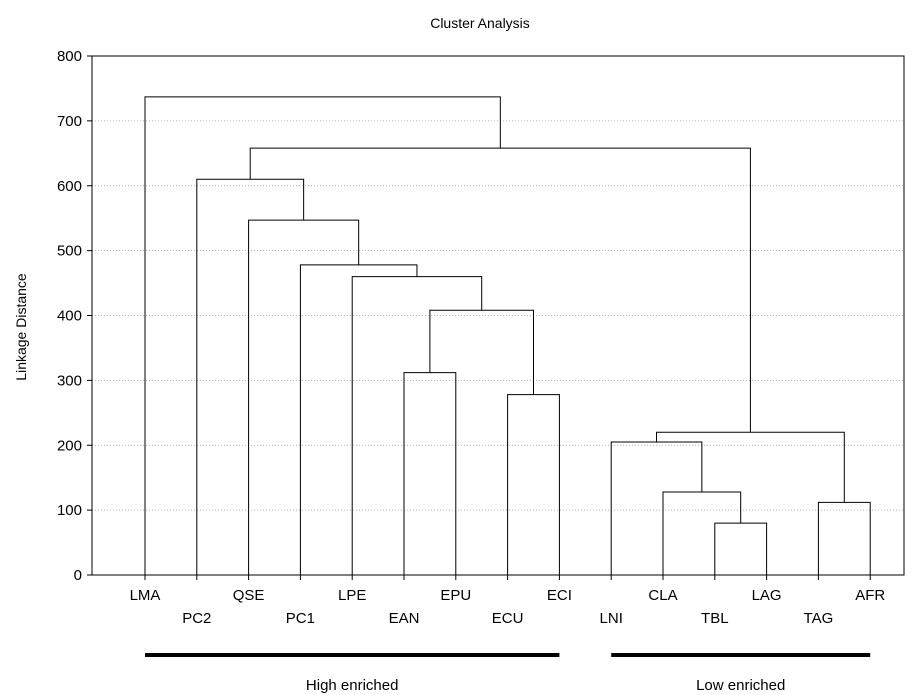  Describe the element at coordinates (69, 186) in the screenshot. I see `y-tick-label: 600` at that location.